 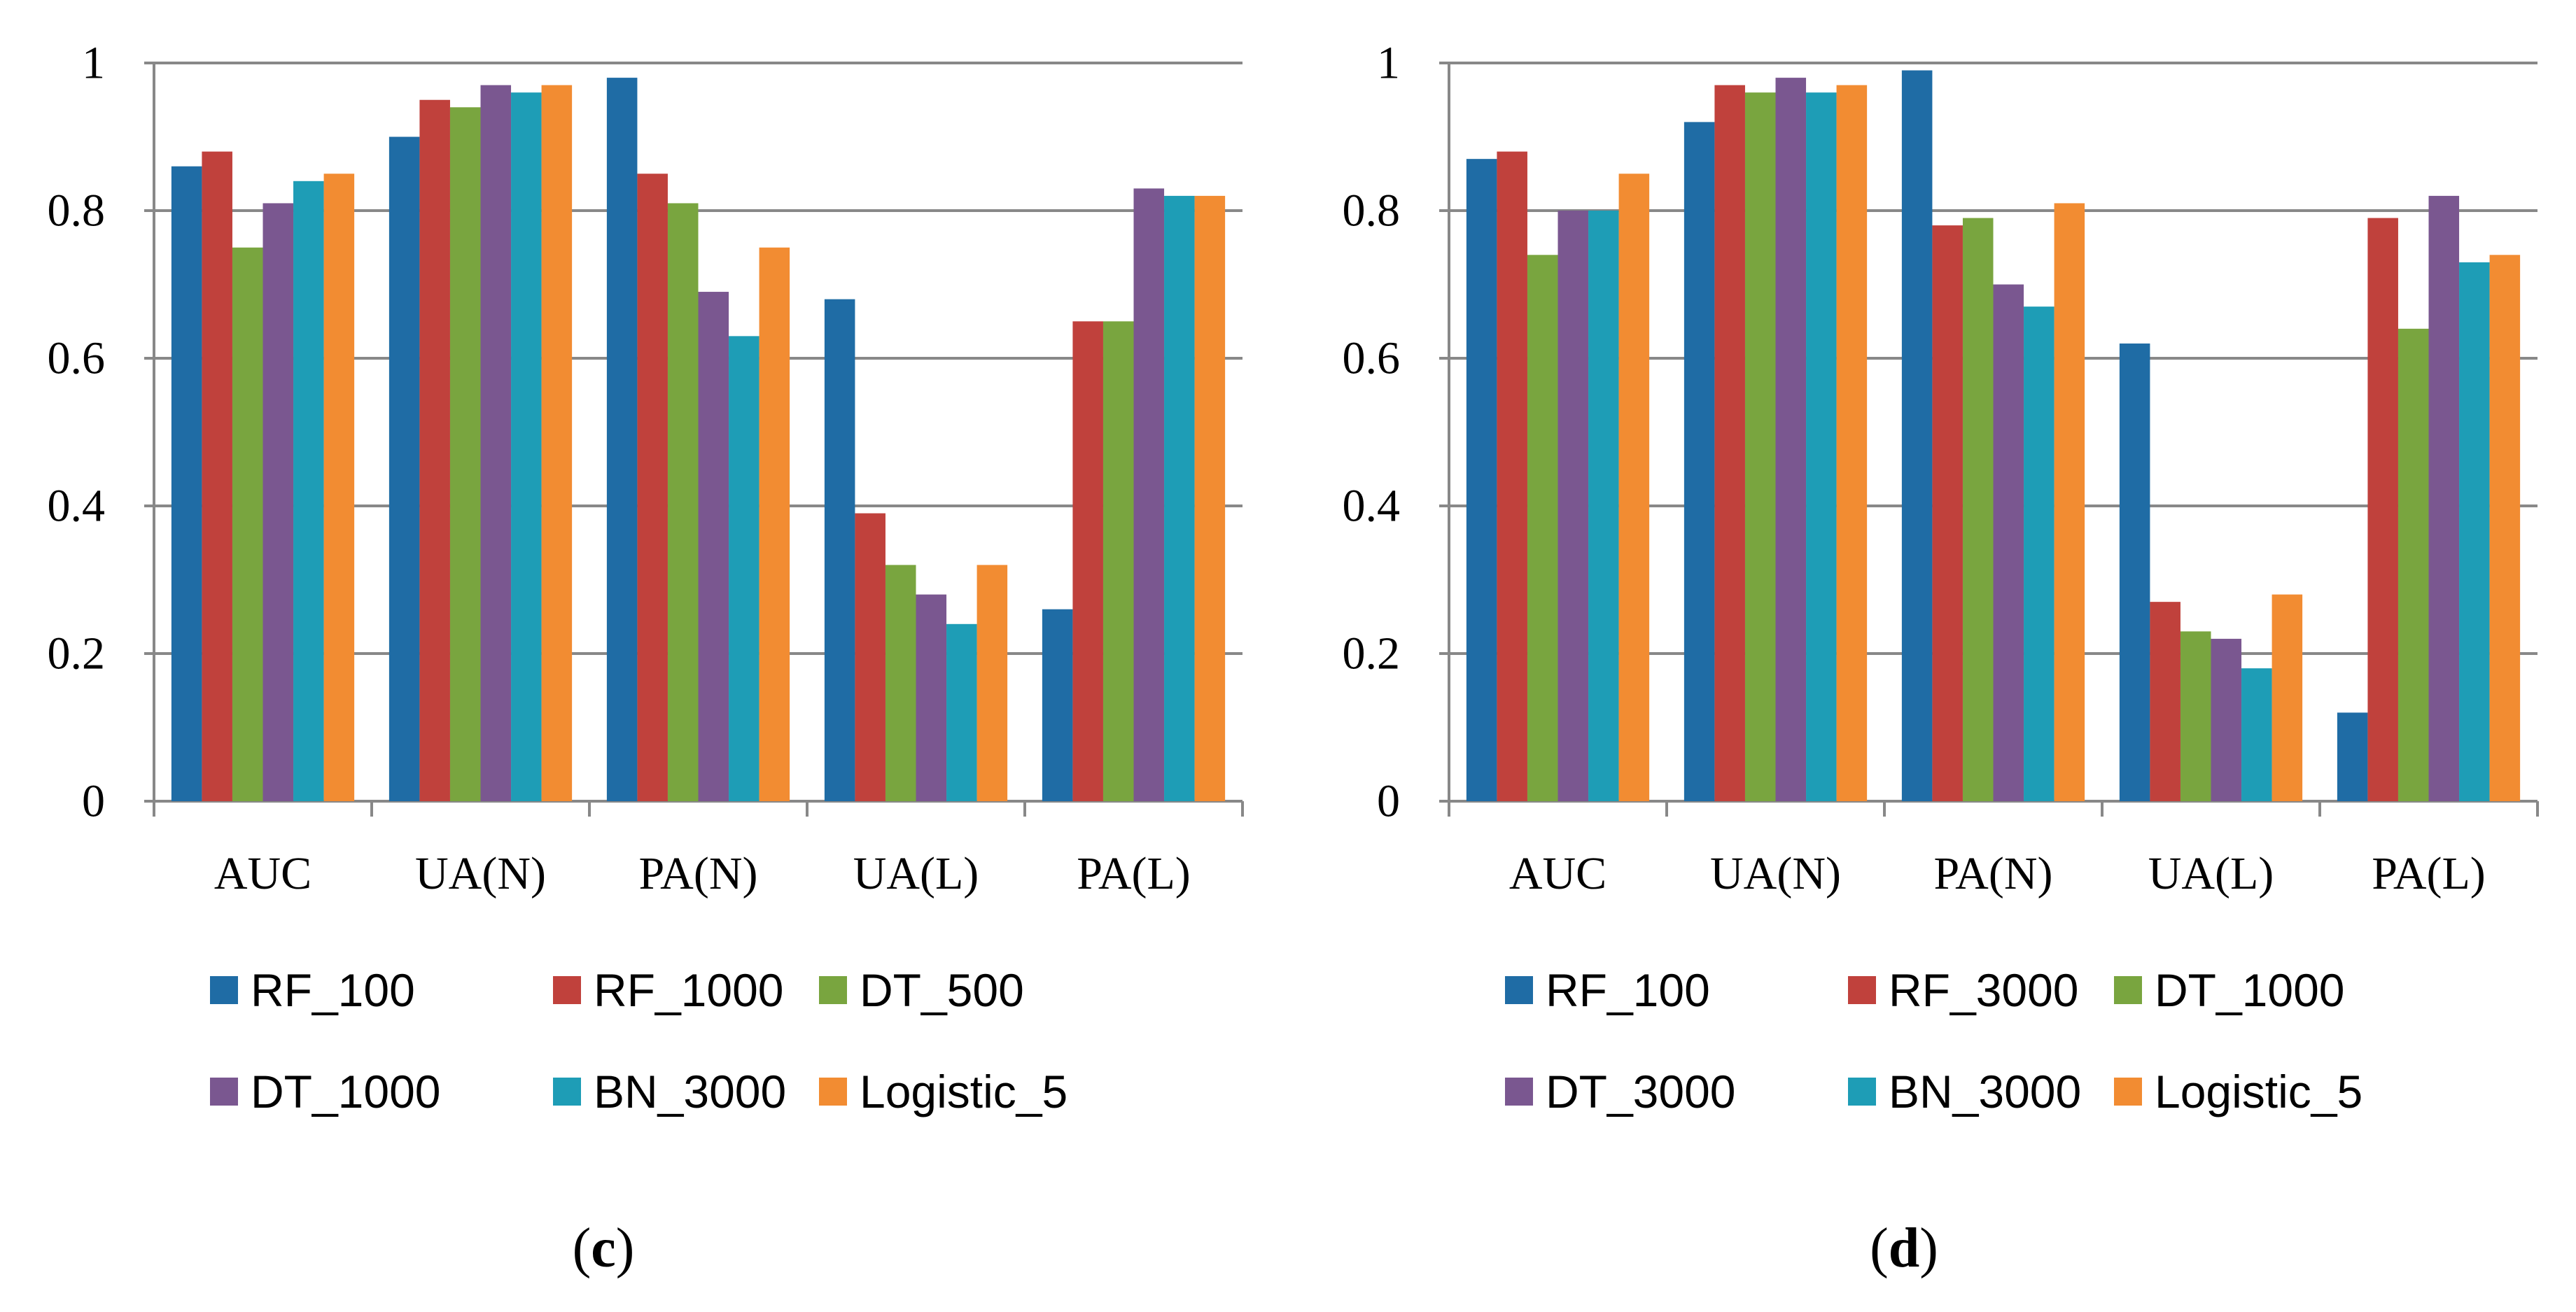 I want to click on bar-RF_3000-PA(N), so click(x=1947, y=513).